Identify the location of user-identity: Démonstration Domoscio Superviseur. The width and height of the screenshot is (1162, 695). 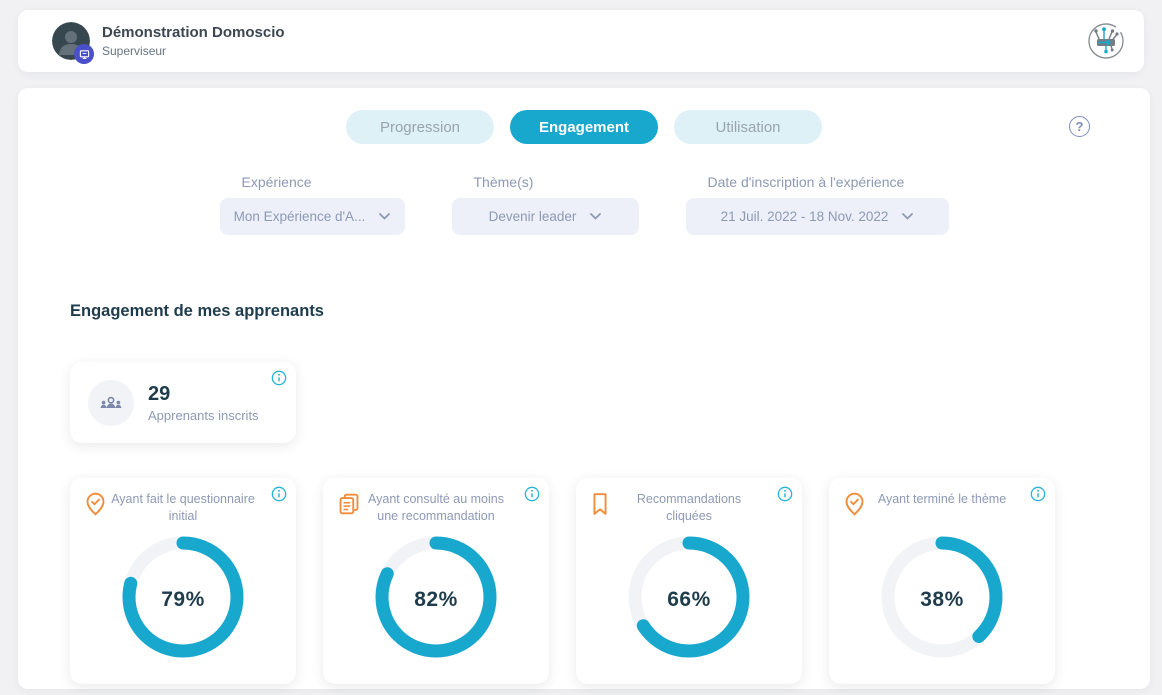
(193, 41).